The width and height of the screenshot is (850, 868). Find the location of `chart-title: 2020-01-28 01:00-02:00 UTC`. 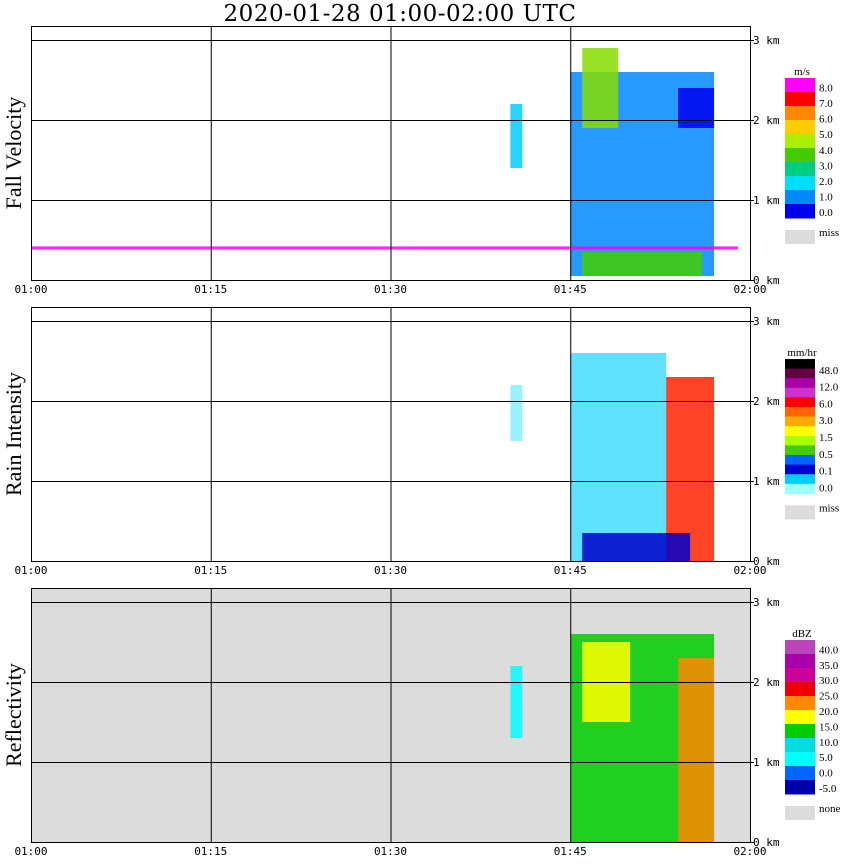

chart-title: 2020-01-28 01:00-02:00 UTC is located at coordinates (400, 14).